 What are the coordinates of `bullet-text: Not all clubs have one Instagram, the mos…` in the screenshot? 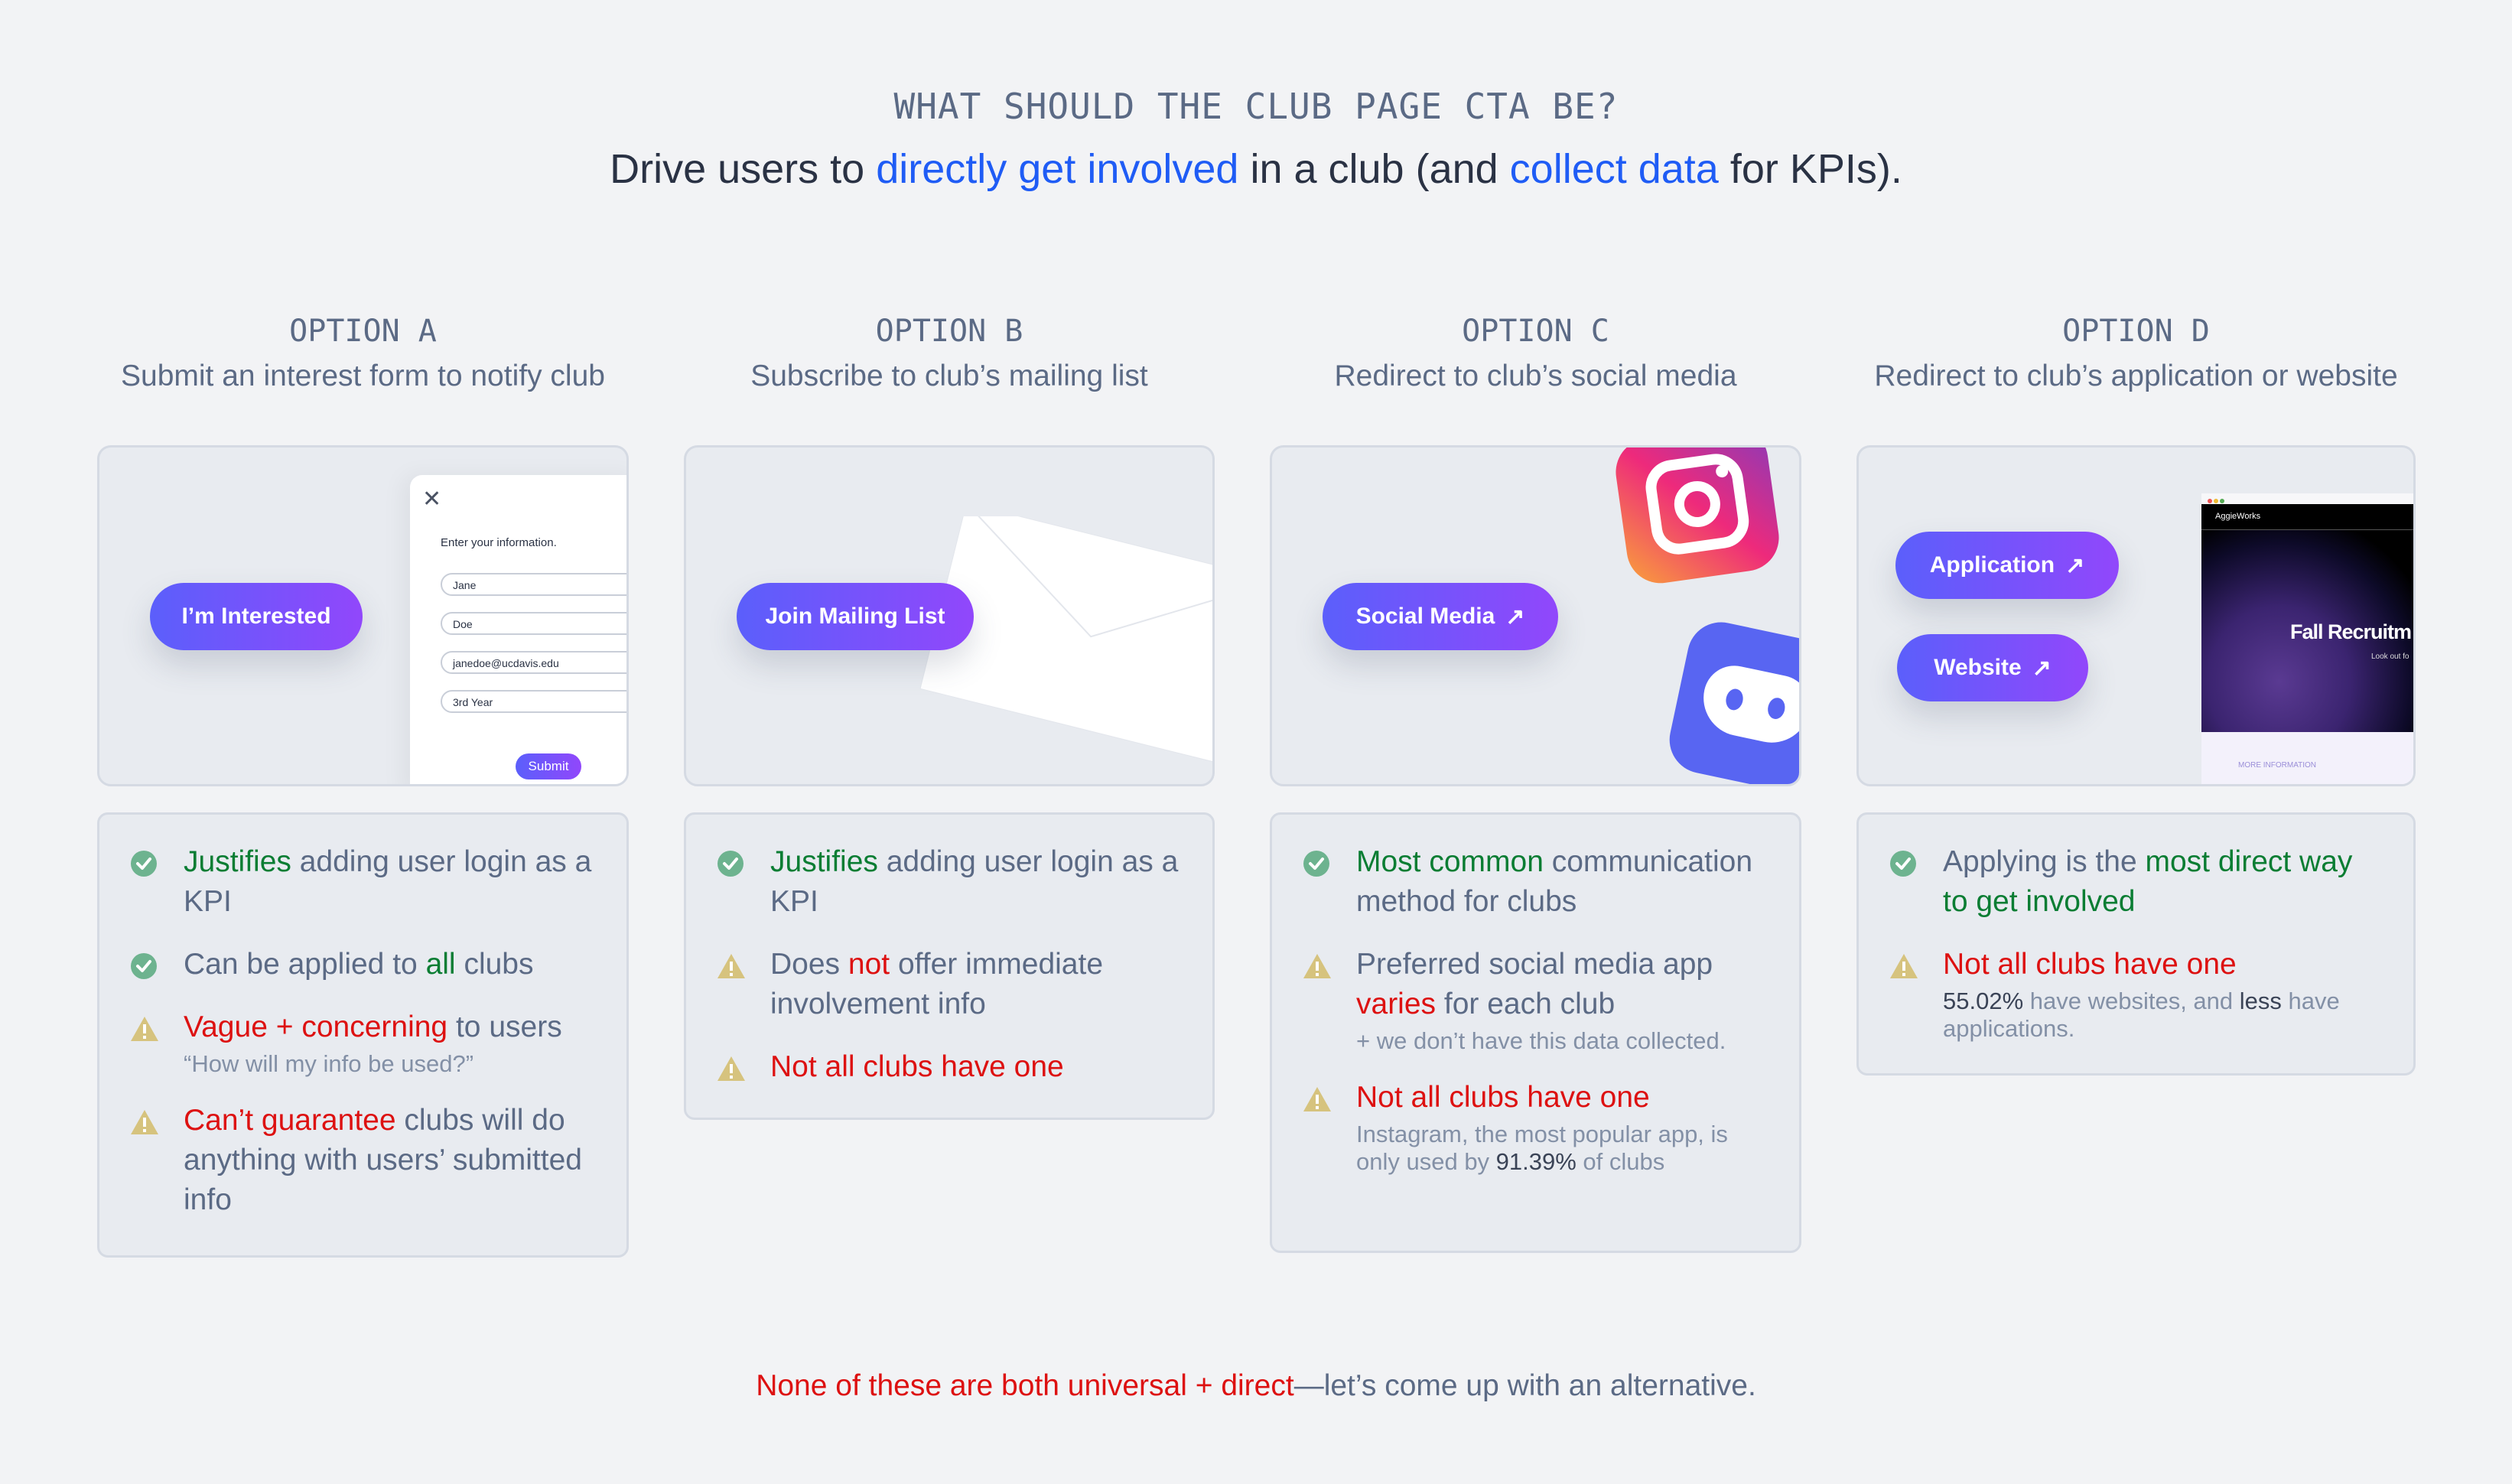 It's located at (1562, 1127).